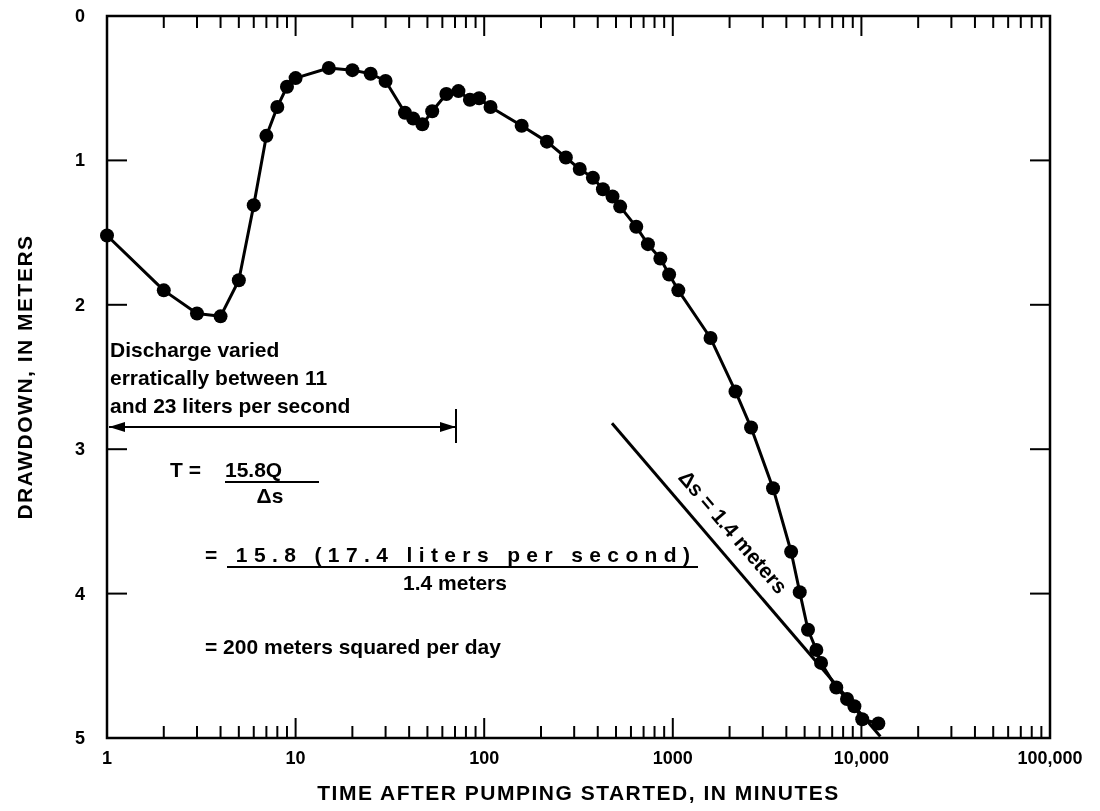 This screenshot has height=811, width=1100. I want to click on y-axis-title: DRAWDOWN, IN METERS, so click(24, 377).